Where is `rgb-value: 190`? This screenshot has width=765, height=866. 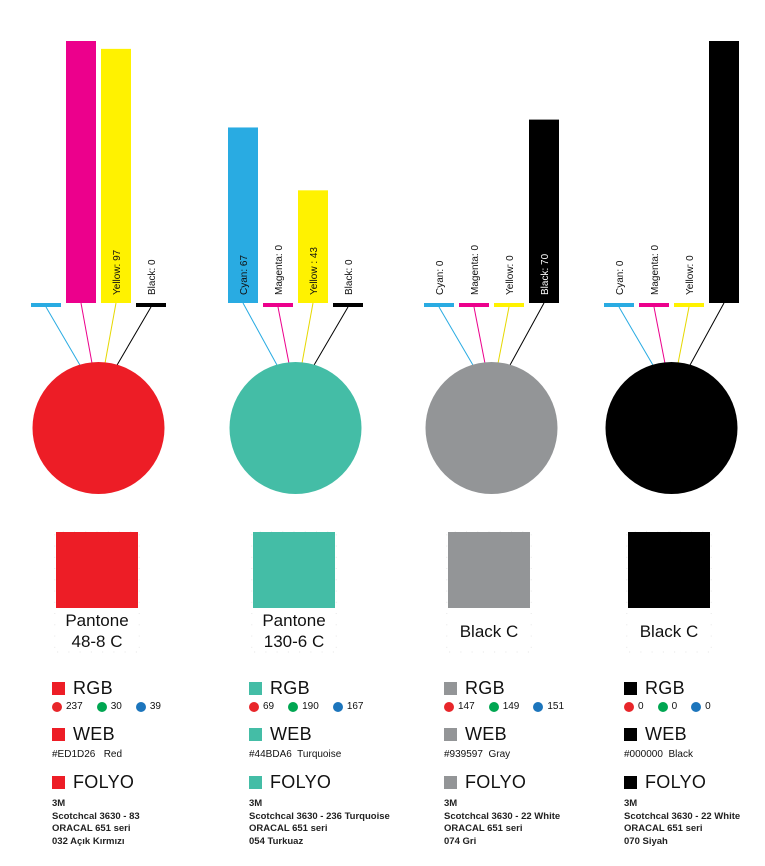 rgb-value: 190 is located at coordinates (303, 706).